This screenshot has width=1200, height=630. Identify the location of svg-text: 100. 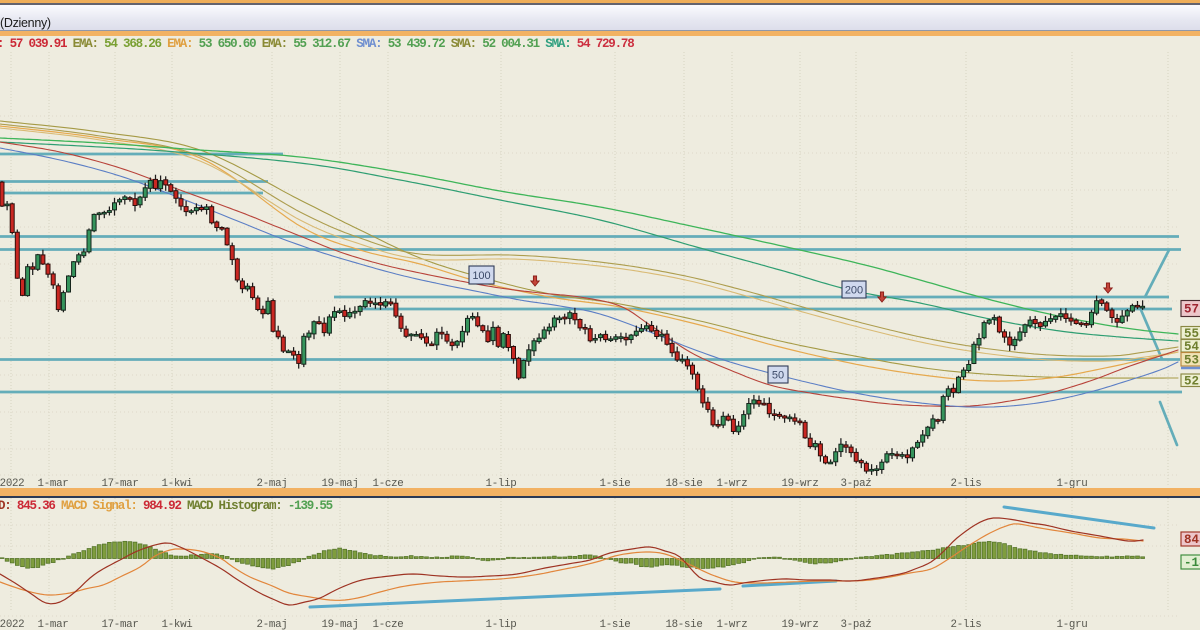
(481, 276).